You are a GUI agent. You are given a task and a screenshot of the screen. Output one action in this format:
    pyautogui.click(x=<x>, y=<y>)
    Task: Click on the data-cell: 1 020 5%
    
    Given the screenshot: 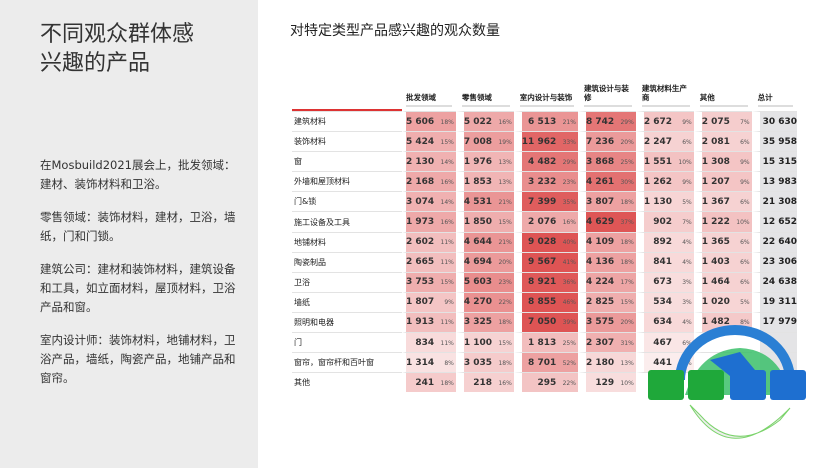 What is the action you would take?
    pyautogui.click(x=722, y=301)
    